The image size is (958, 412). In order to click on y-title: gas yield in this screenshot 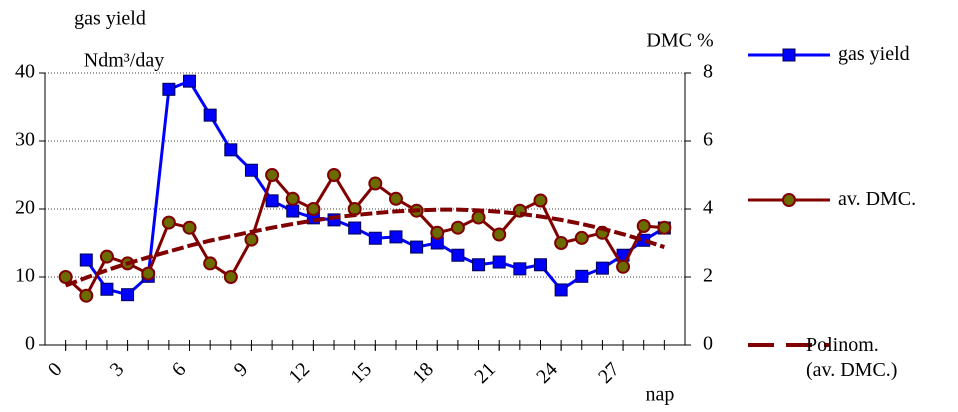, I will do `click(110, 19)`.